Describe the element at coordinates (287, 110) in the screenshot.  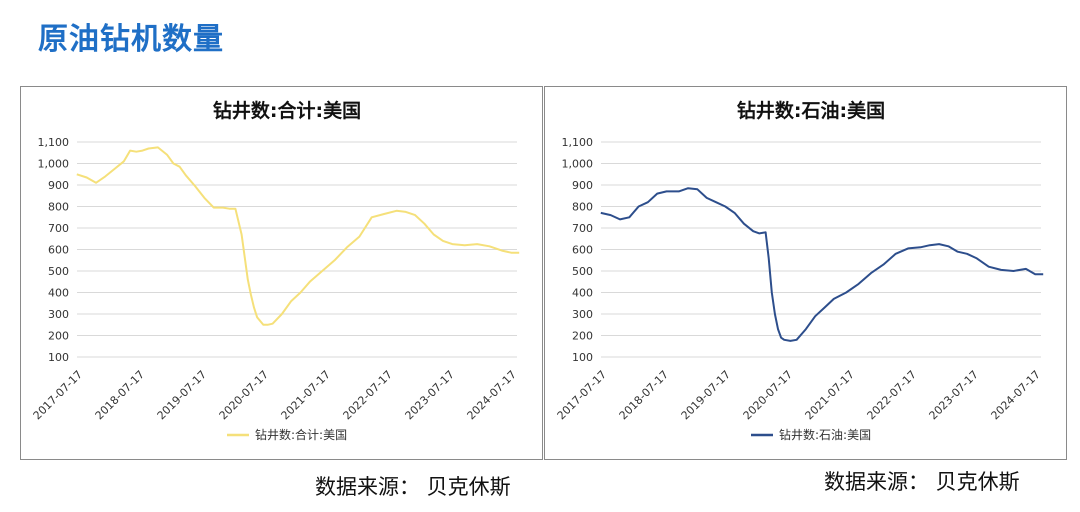
I see `chart-title: 钻井数:合计:美国` at that location.